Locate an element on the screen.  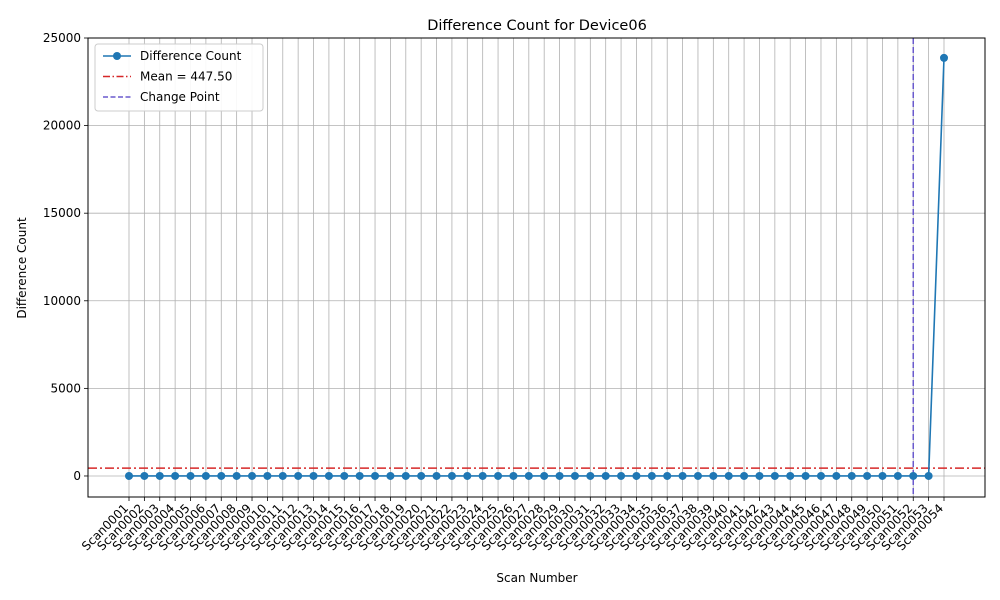
y-tick-label: 20000 is located at coordinates (62, 126).